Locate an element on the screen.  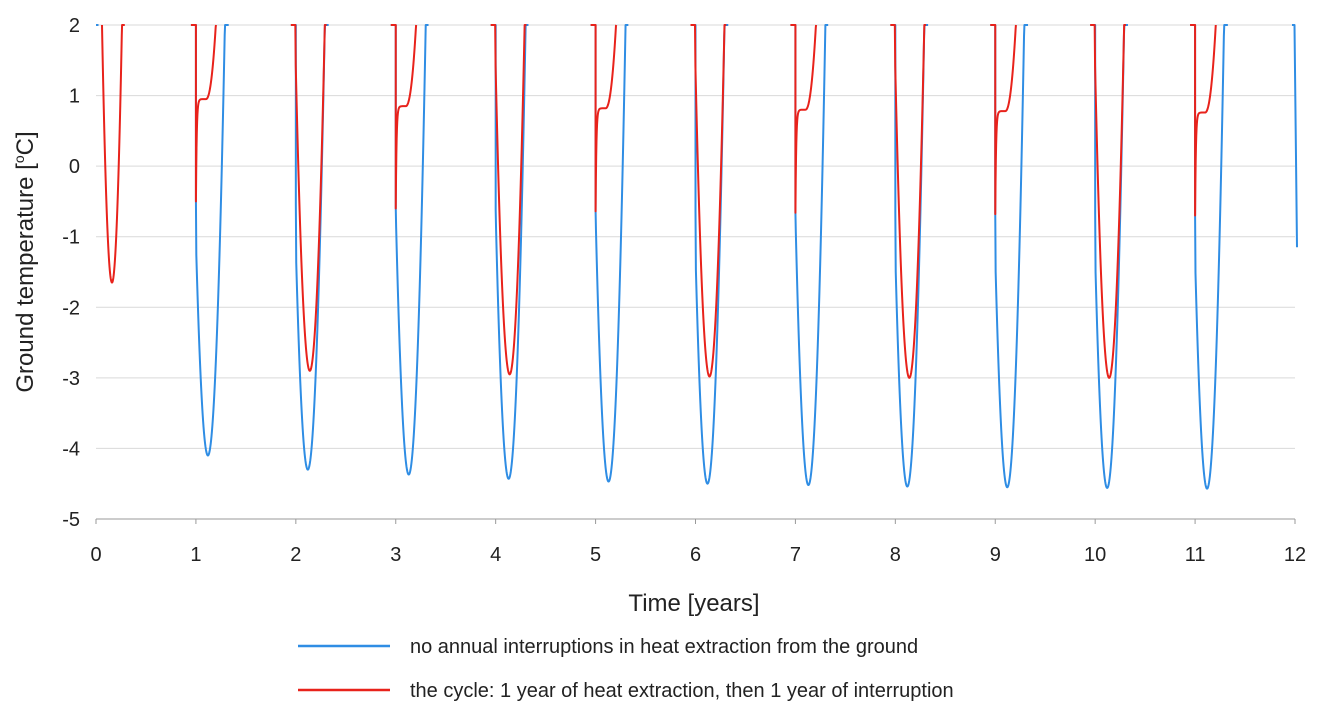
y-axis-title-main: Ground temperature [ is located at coordinates (25, 278).